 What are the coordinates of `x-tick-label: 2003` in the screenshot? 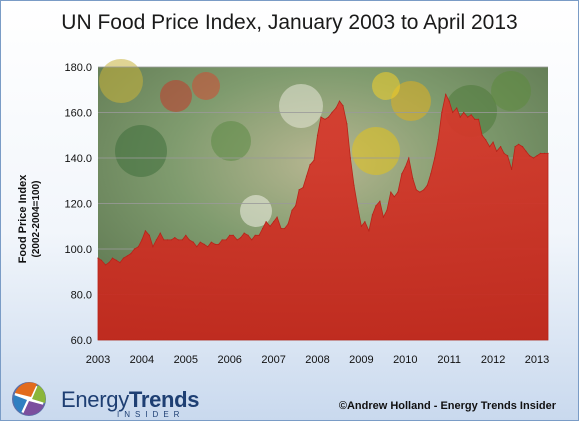 It's located at (98, 360).